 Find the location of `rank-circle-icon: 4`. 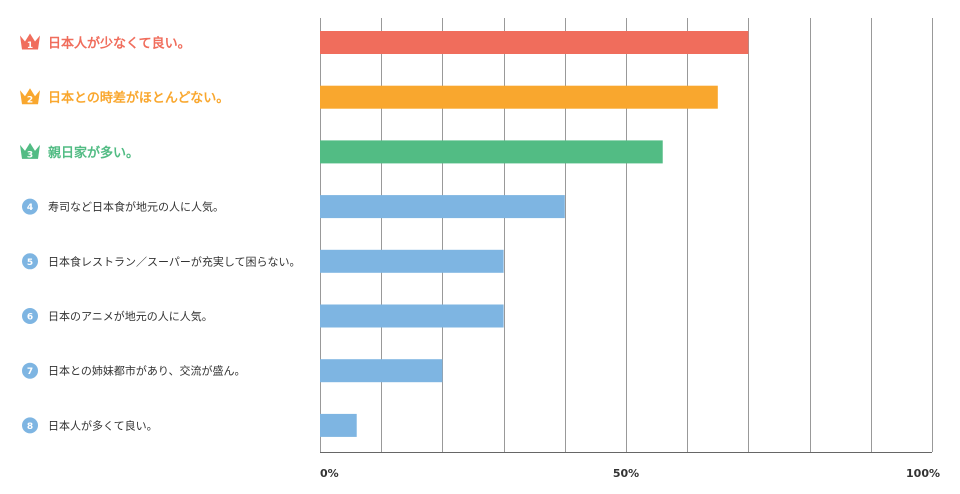

rank-circle-icon: 4 is located at coordinates (30, 206).